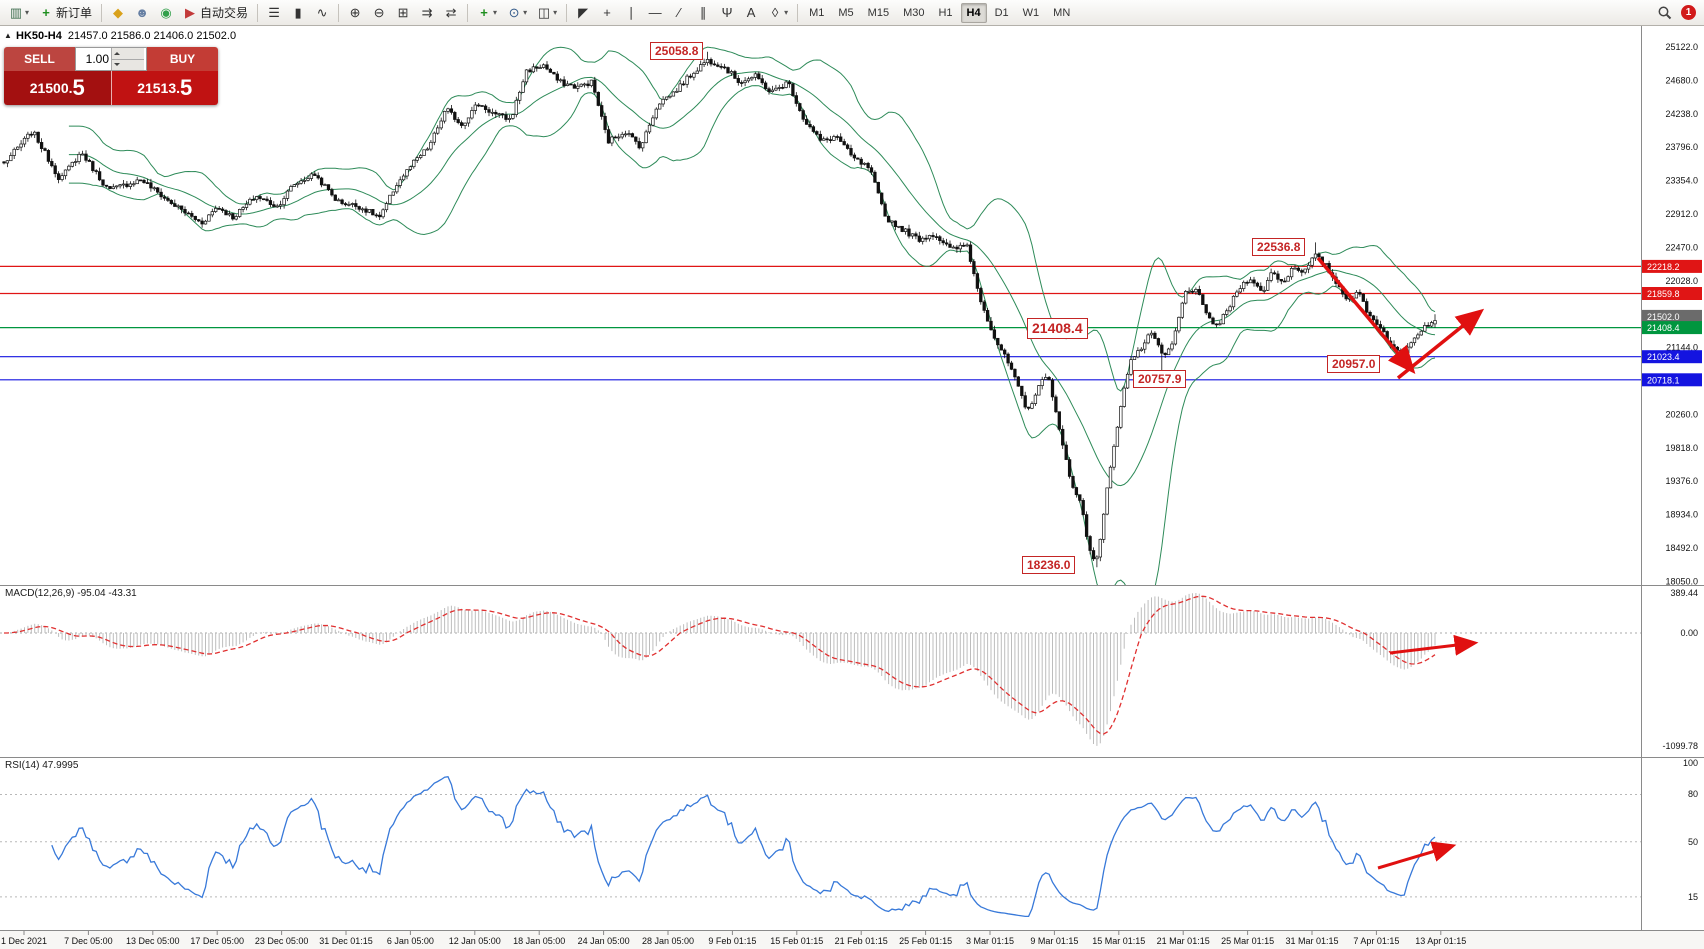 The height and width of the screenshot is (949, 1704). What do you see at coordinates (607, 13) in the screenshot?
I see `crosshair-tool-button: +` at bounding box center [607, 13].